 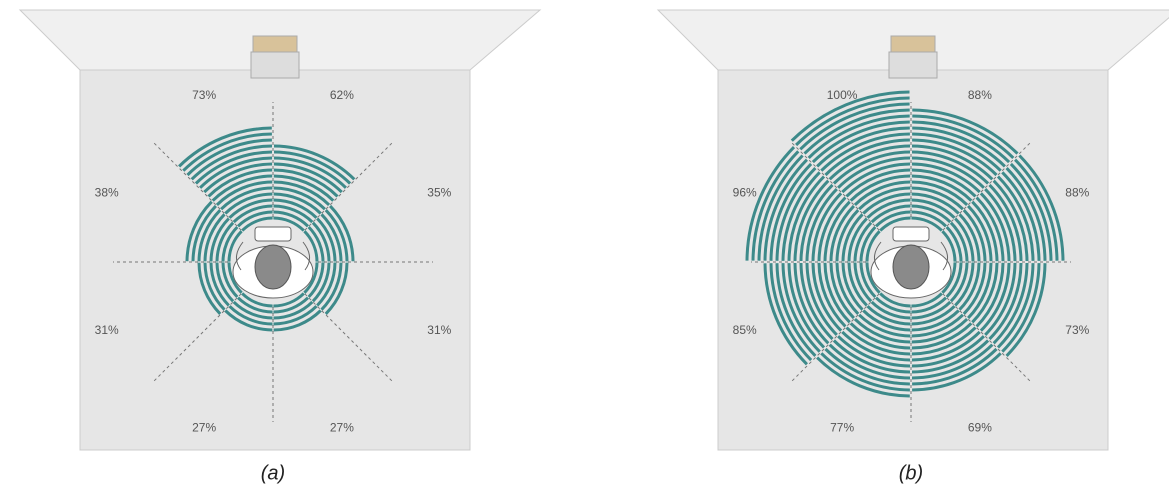 What do you see at coordinates (911, 473) in the screenshot?
I see `caption: (b)` at bounding box center [911, 473].